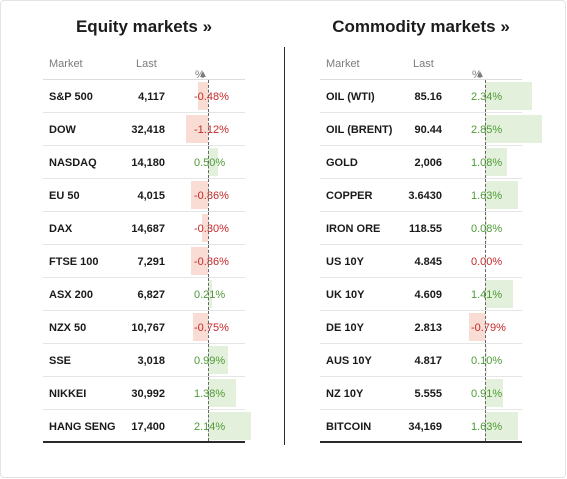 The width and height of the screenshot is (567, 479). Describe the element at coordinates (345, 328) in the screenshot. I see `market-name: DE 10Y` at that location.